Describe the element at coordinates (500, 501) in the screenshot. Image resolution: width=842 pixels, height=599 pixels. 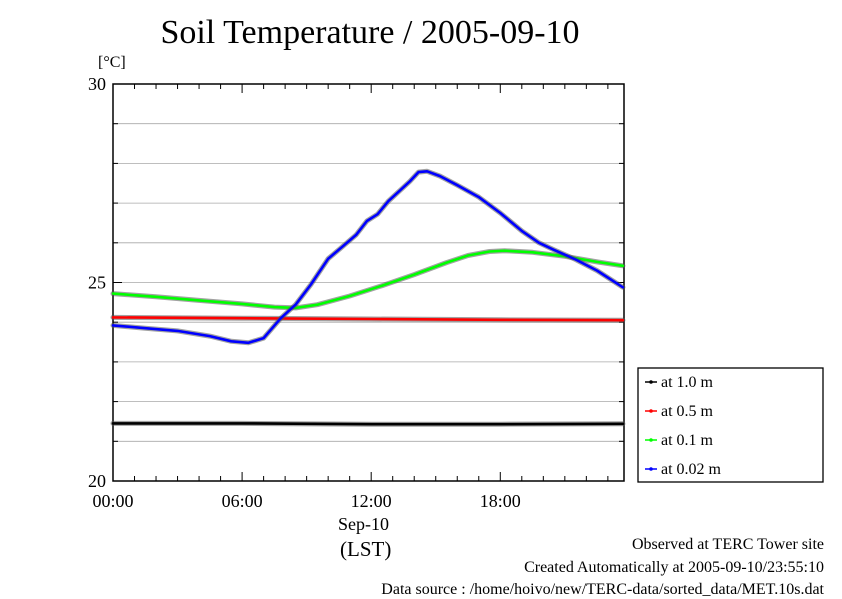
I see `x-tick-label: 18:00` at that location.